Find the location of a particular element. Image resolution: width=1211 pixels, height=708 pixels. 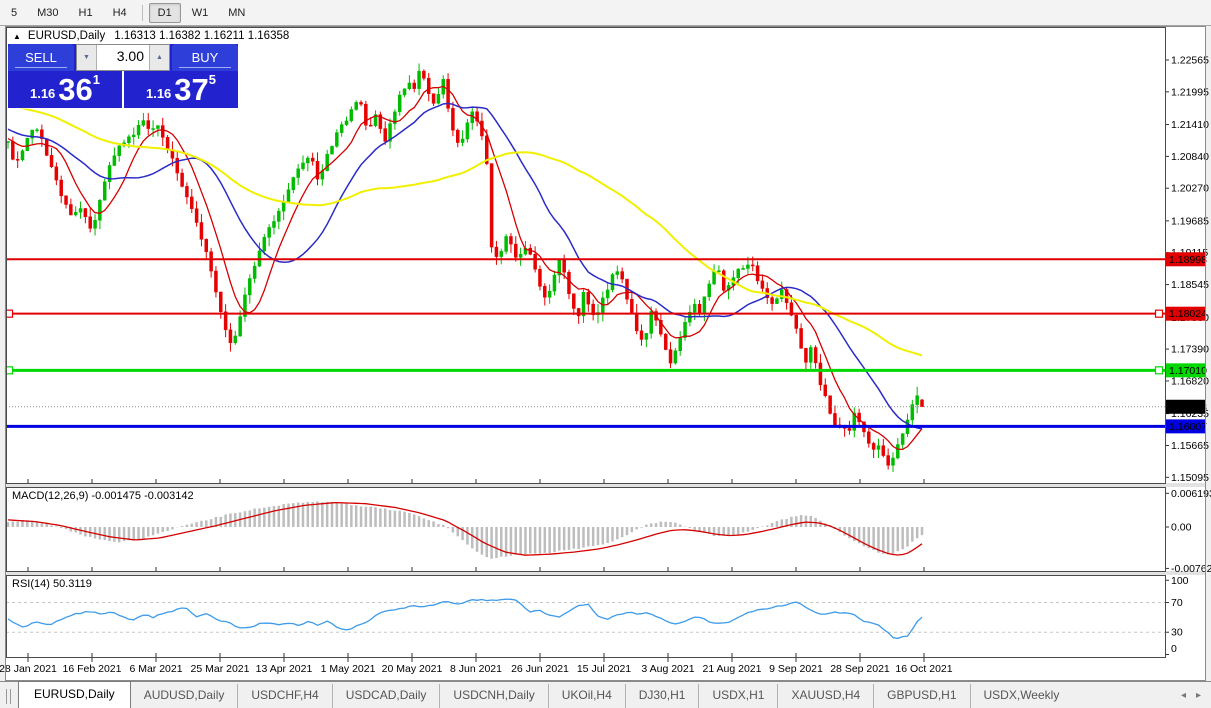

timeframe-m5-button: 5 is located at coordinates (14, 12).